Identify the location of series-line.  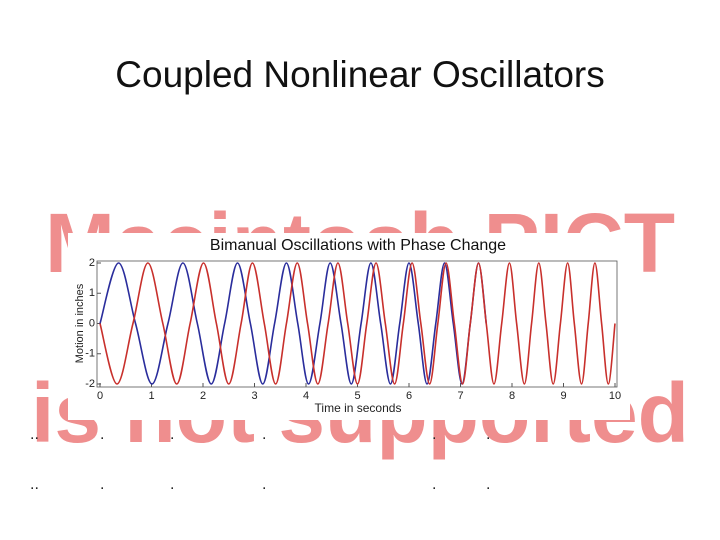
(293, 323).